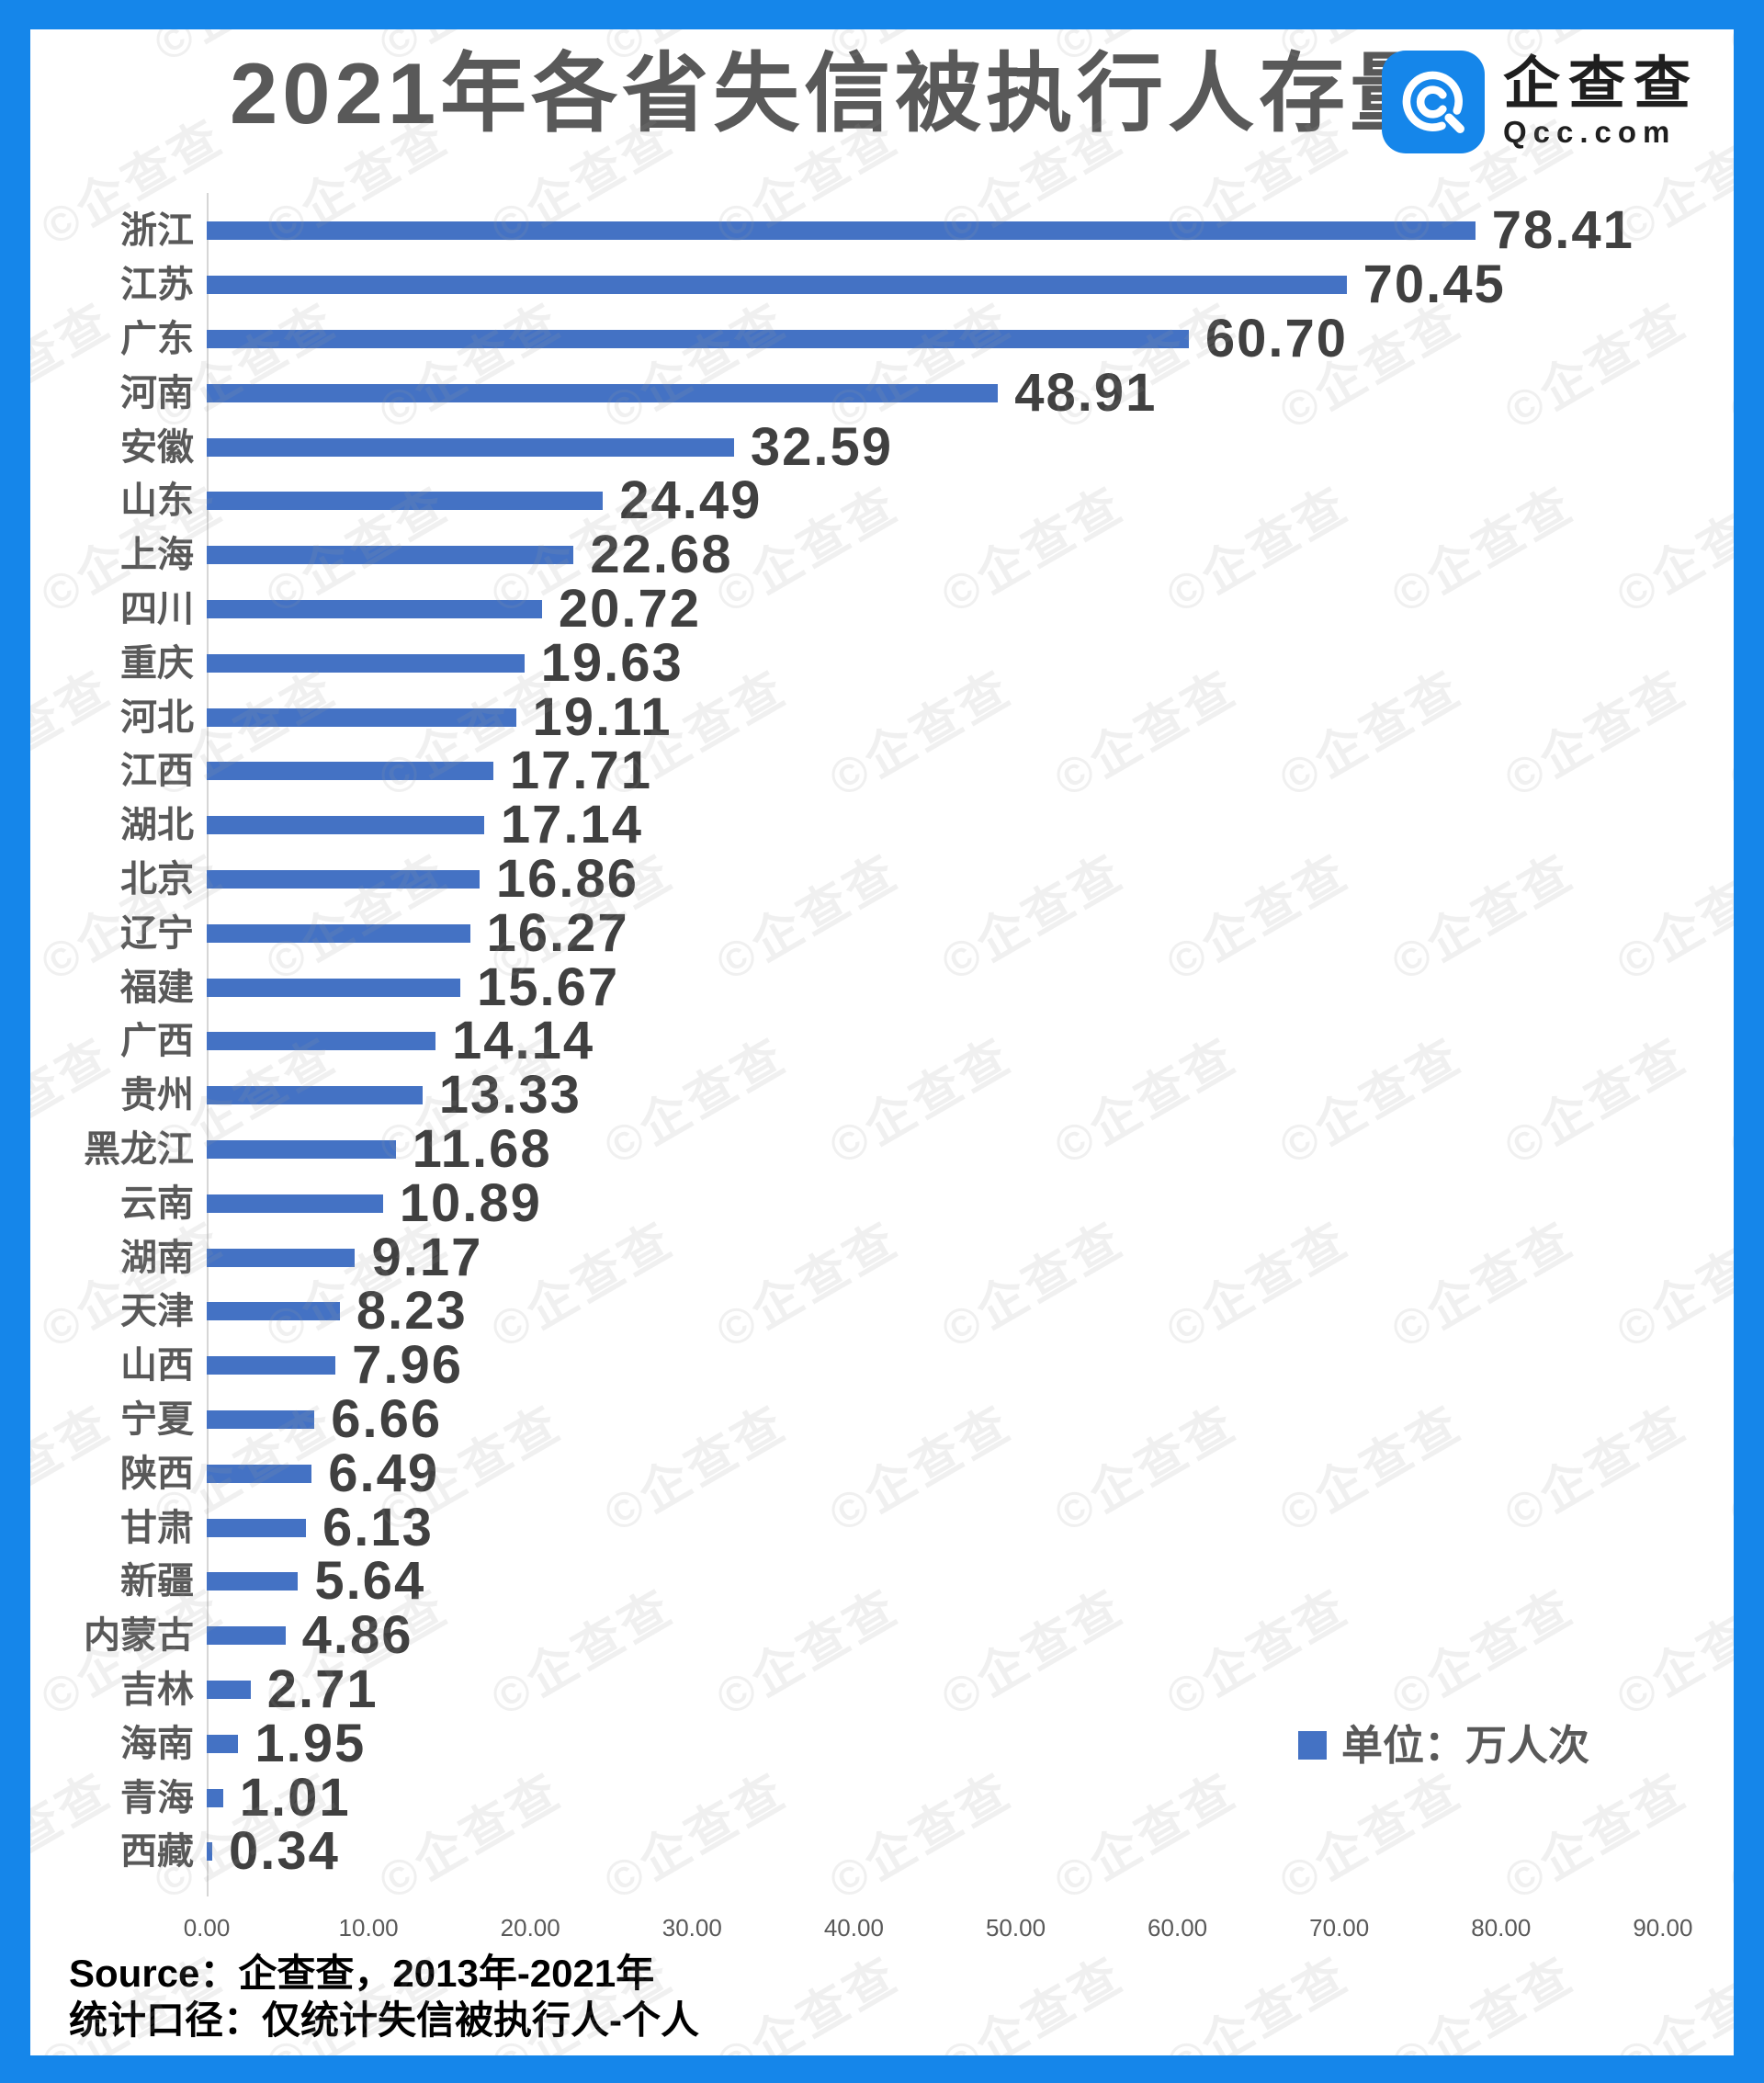  I want to click on bar-row: 宁夏 6.66, so click(882, 1418).